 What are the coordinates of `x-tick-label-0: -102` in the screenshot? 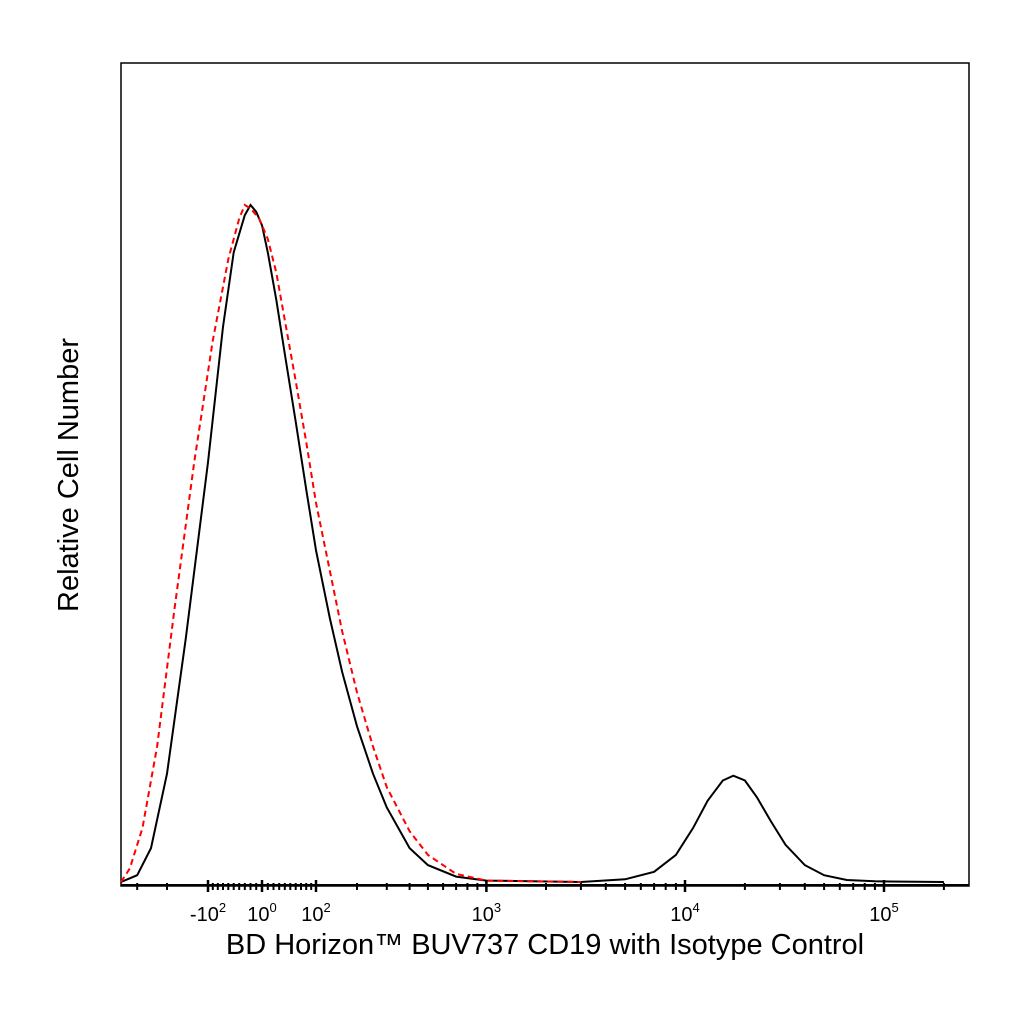 It's located at (208, 913).